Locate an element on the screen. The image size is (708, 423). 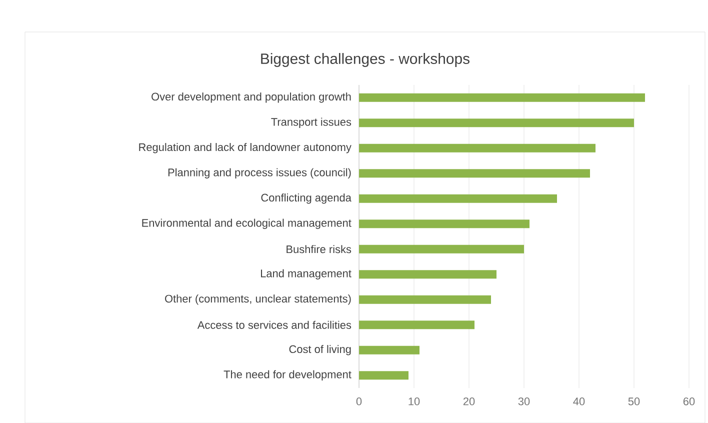
x-tick-label: 20 is located at coordinates (469, 401).